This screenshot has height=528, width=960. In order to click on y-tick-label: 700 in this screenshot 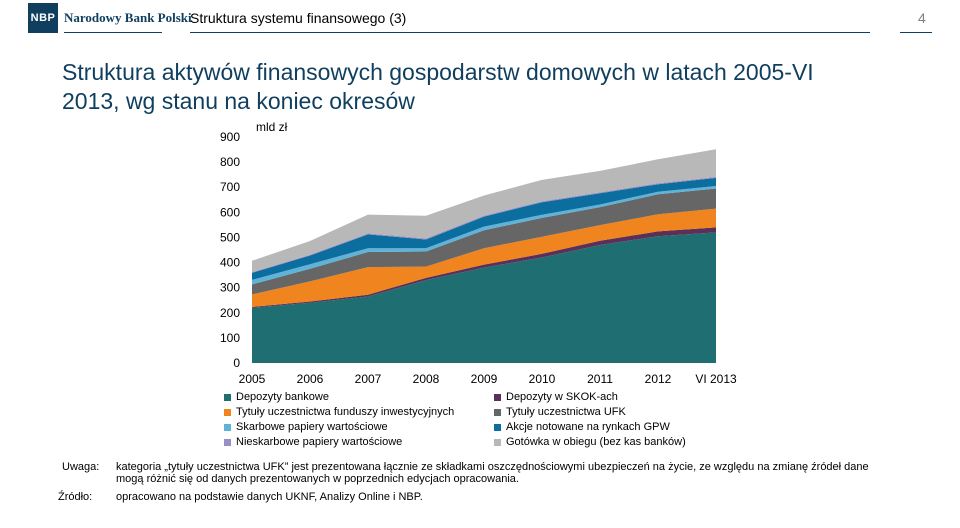, I will do `click(230, 187)`.